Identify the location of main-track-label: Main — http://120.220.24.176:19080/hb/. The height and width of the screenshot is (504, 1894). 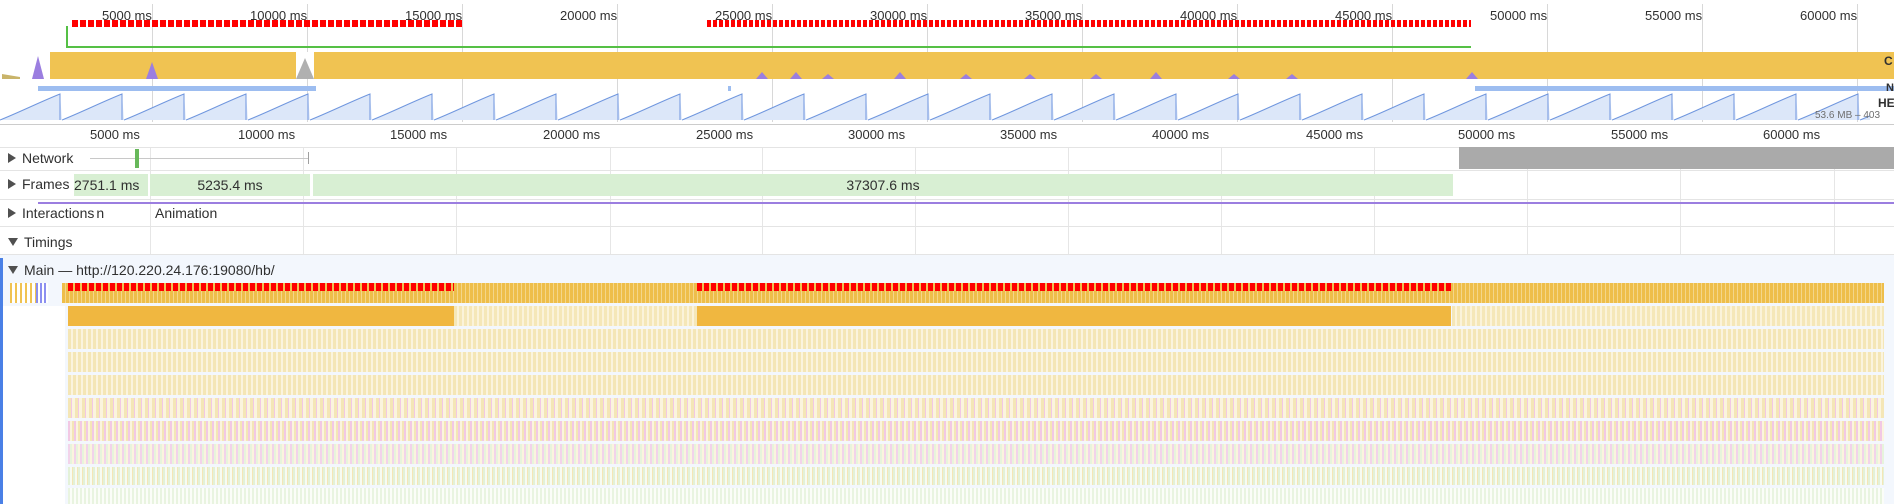
(149, 270).